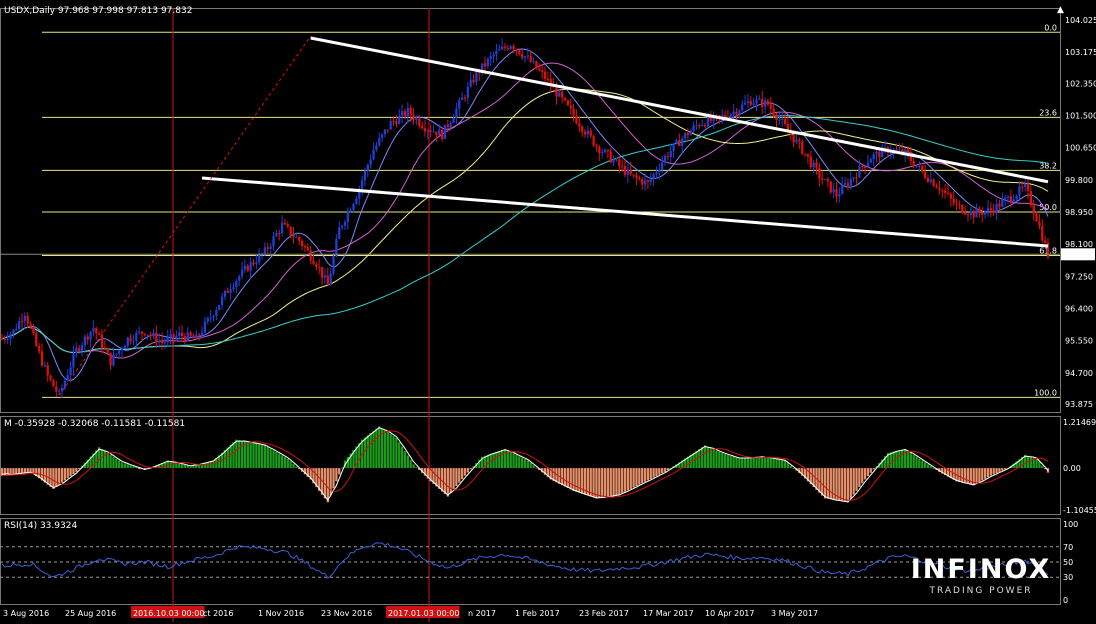 The image size is (1096, 624). I want to click on price-tick-1: 103.175, so click(1080, 52).